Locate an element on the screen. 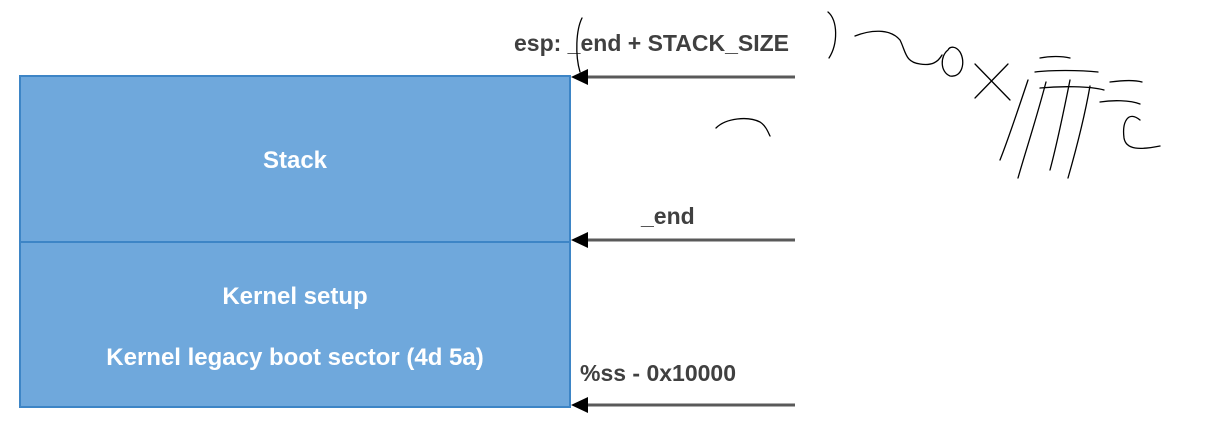  esp-pointer-label: esp: _end + STACK_SIZE is located at coordinates (652, 43).